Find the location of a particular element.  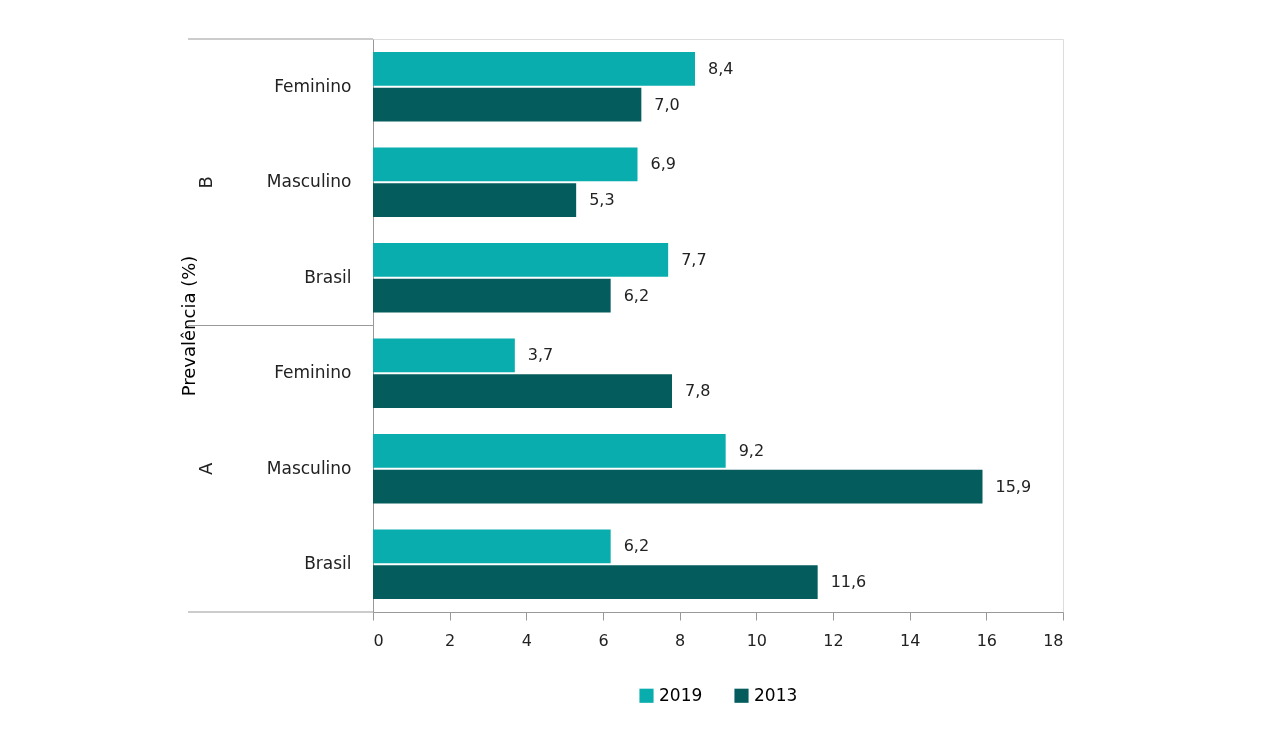

x-tick-label: 4 is located at coordinates (526, 640).